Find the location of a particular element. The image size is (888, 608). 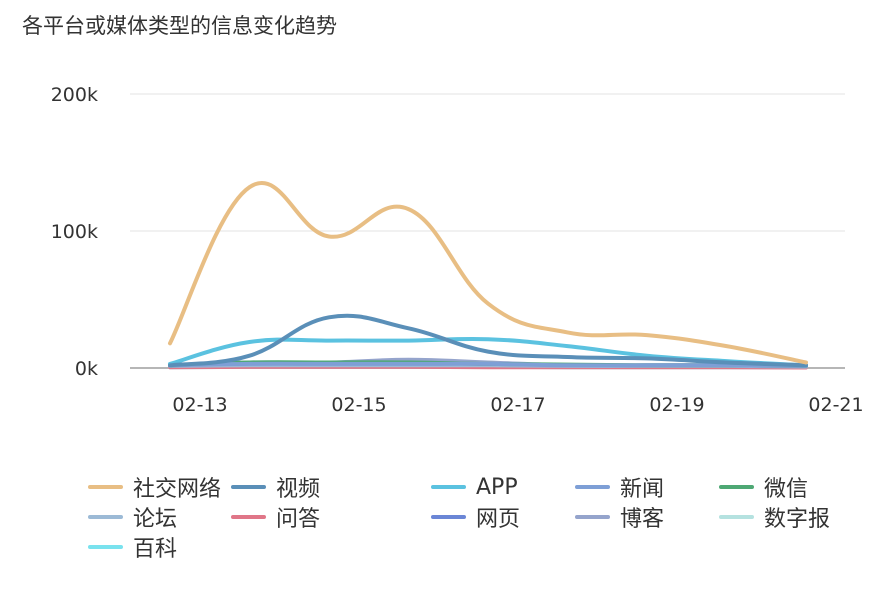

legend-item: 网页 is located at coordinates (475, 517).